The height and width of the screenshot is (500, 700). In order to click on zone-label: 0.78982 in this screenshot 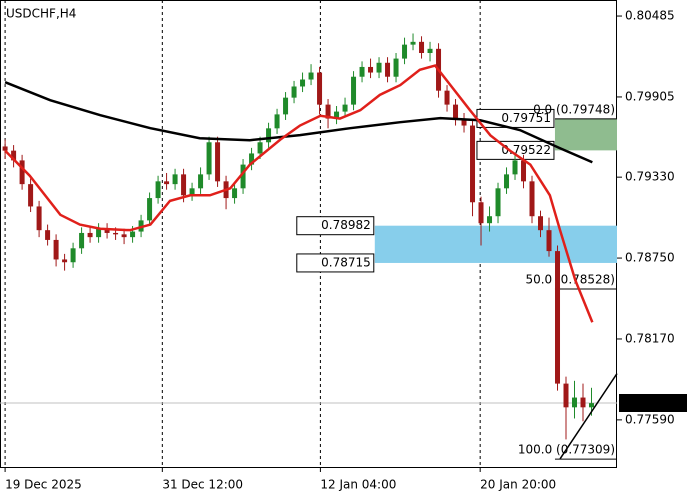, I will do `click(346, 225)`.